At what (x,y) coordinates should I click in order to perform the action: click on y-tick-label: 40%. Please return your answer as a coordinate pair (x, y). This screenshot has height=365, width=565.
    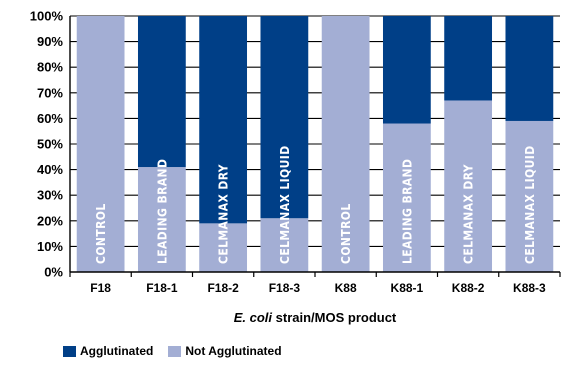
    Looking at the image, I should click on (50, 169).